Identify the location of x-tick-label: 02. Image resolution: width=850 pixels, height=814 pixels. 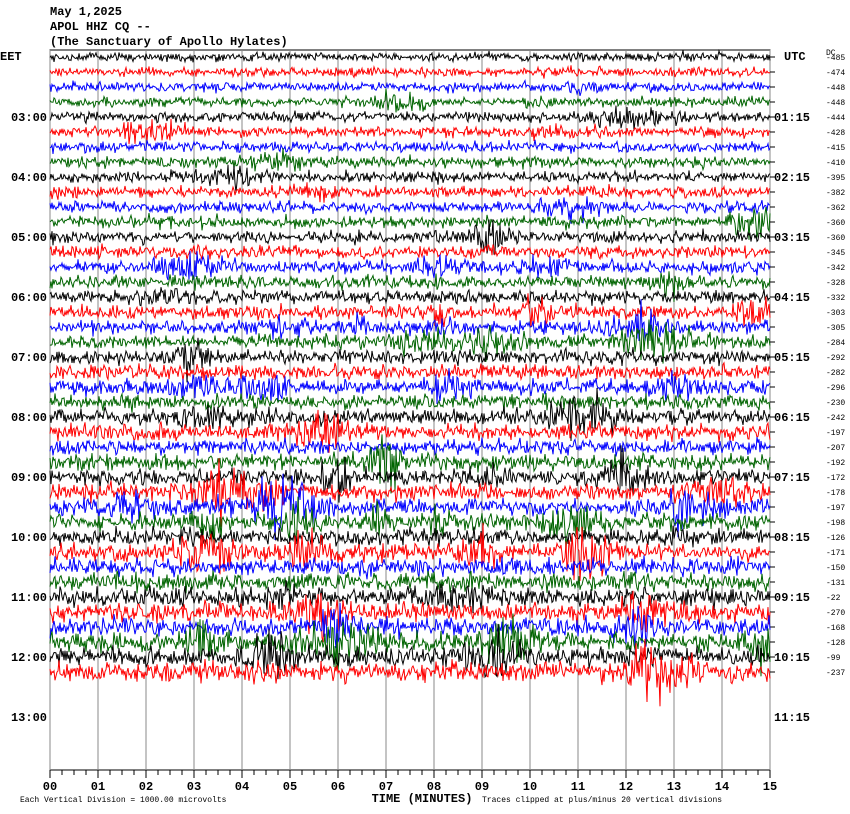
(146, 787).